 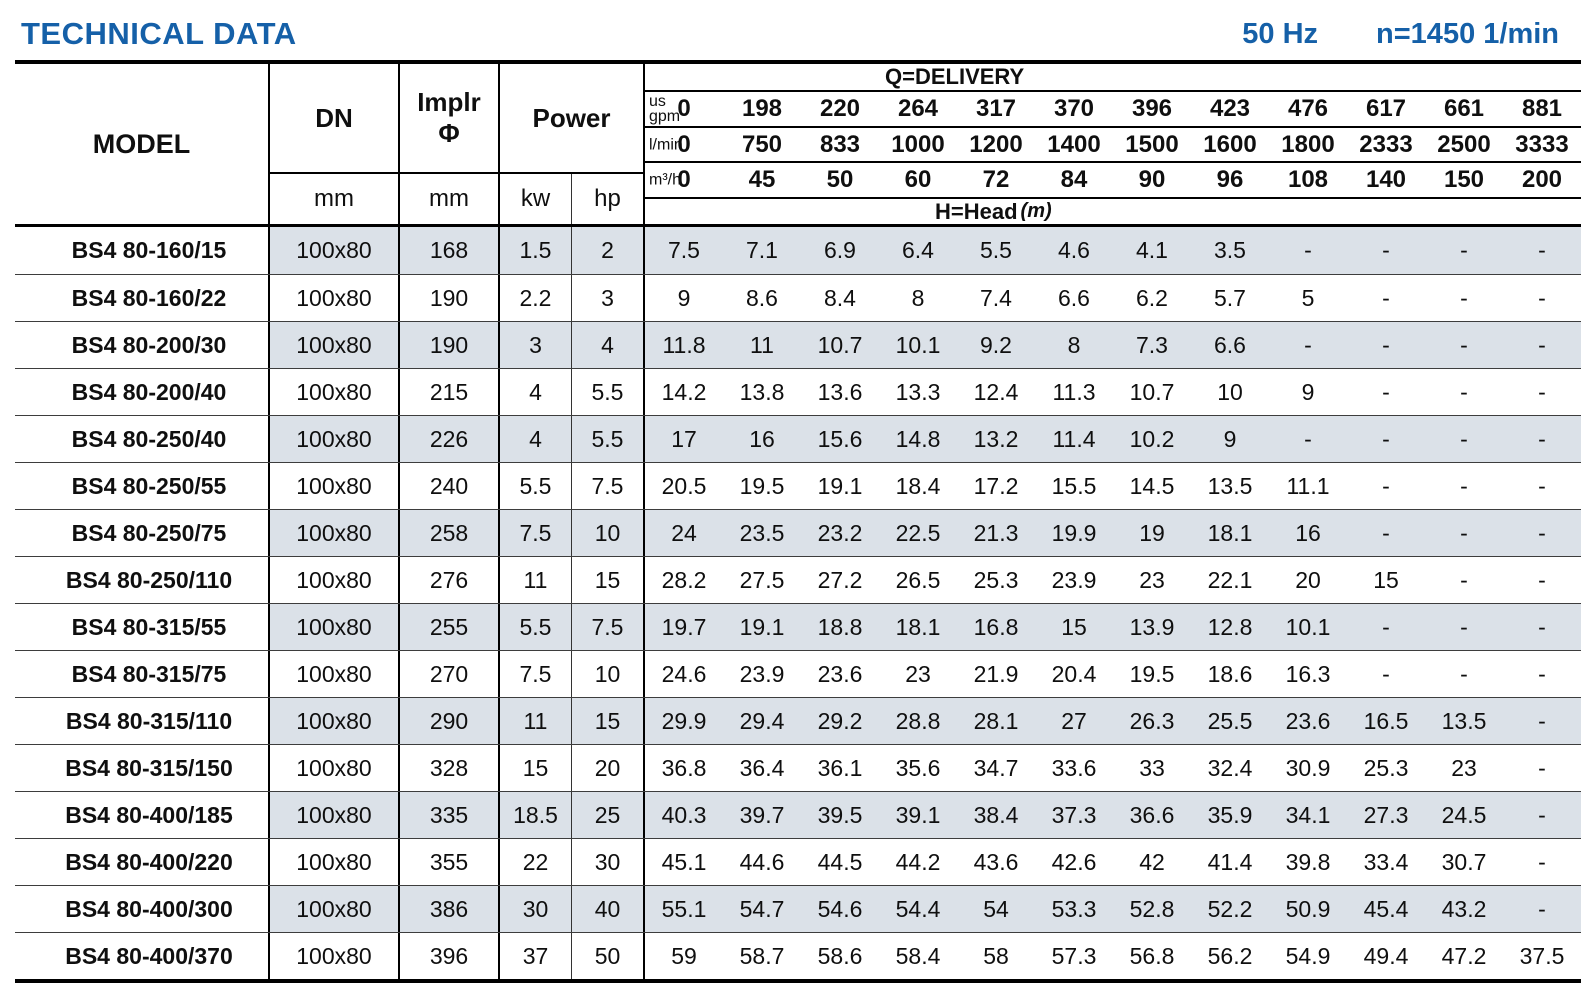 I want to click on head-value-cell: 11, so click(x=762, y=345).